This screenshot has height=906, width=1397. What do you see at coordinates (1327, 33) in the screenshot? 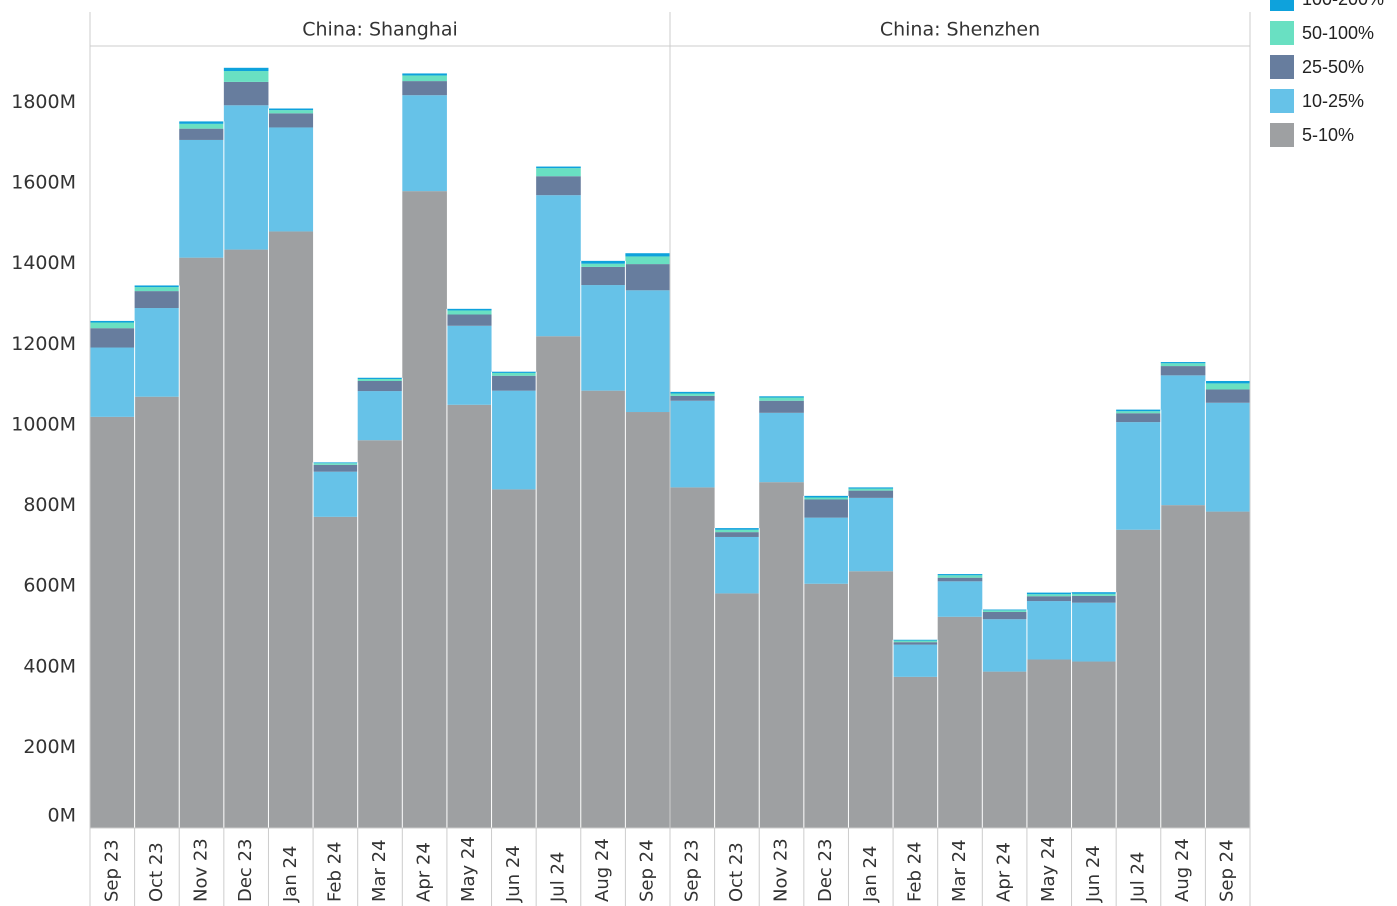
I see `legend-item: 50-100%` at bounding box center [1327, 33].